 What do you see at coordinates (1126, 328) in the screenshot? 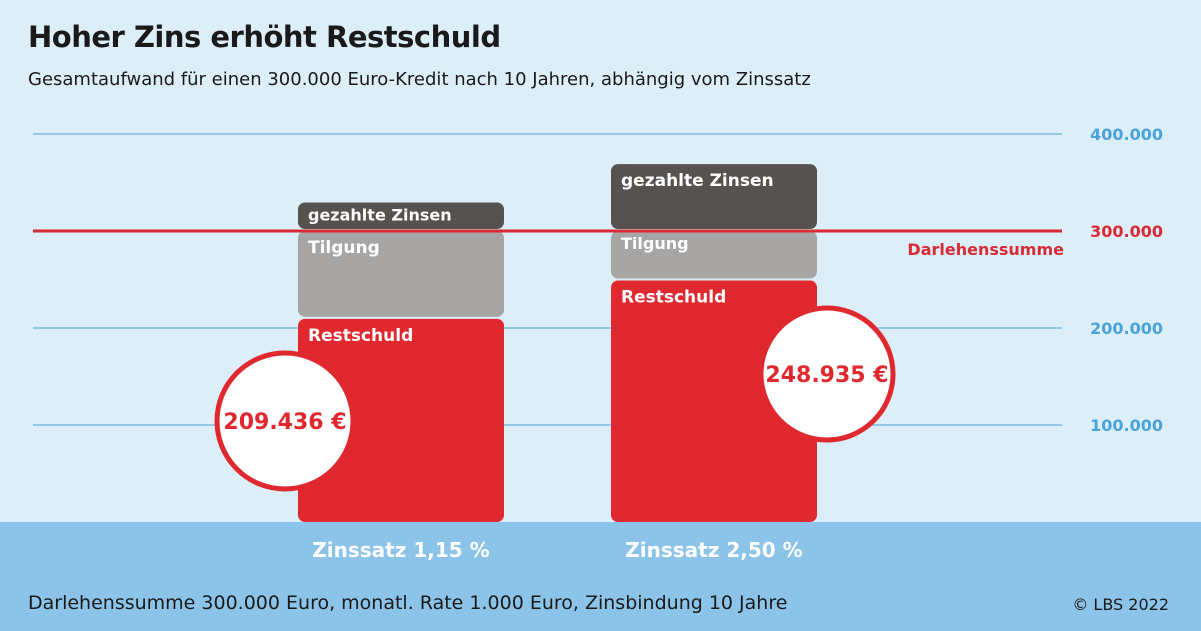
I see `y-tick-label: 200.000` at bounding box center [1126, 328].